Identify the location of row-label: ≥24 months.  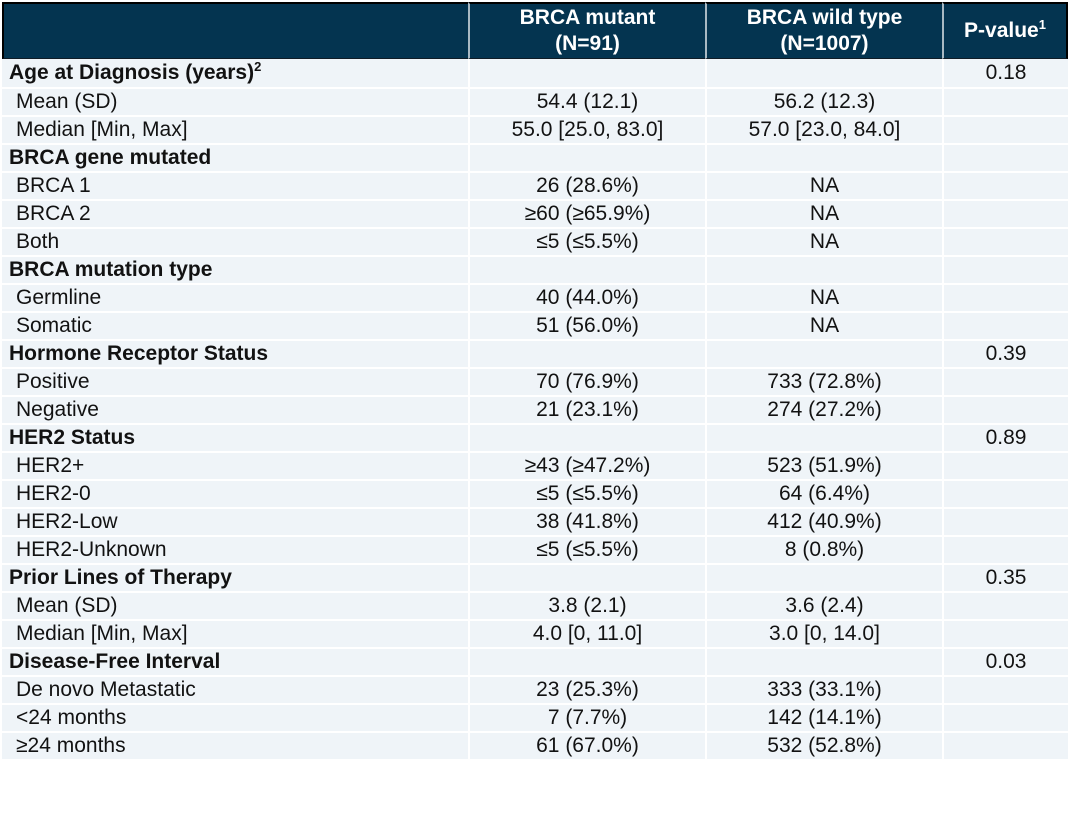
(235, 745).